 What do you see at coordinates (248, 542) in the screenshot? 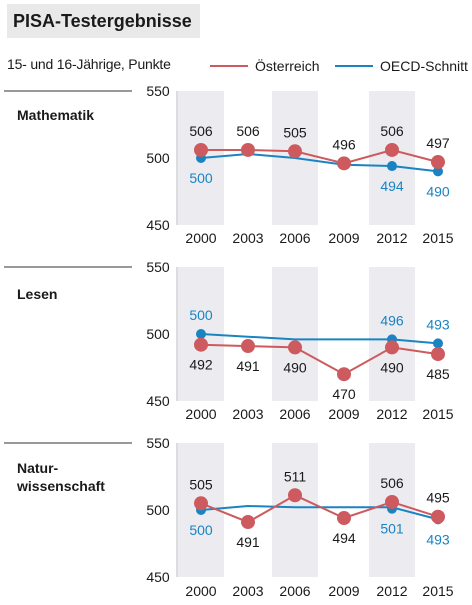
I see `data-label-austria-naturwissenschaft-2003: 491` at bounding box center [248, 542].